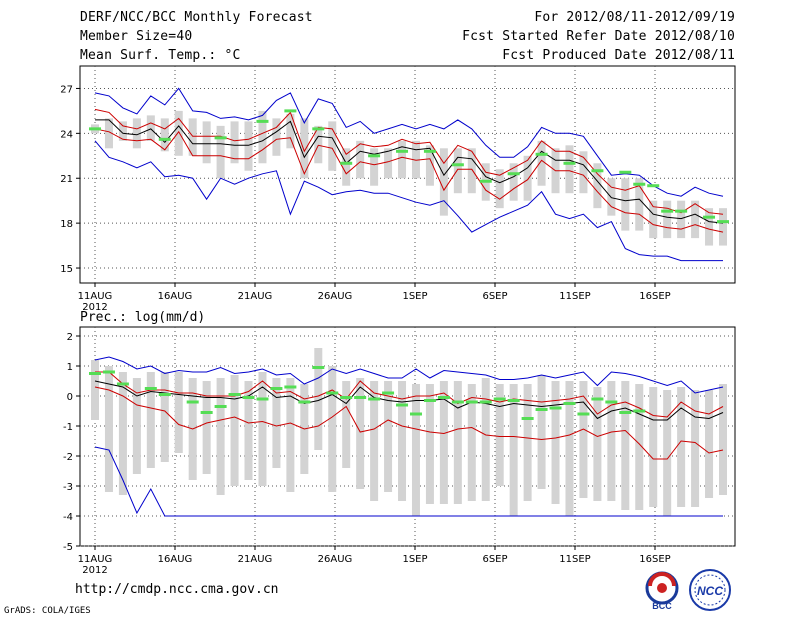  I want to click on member-size: Member Size=40, so click(136, 36).